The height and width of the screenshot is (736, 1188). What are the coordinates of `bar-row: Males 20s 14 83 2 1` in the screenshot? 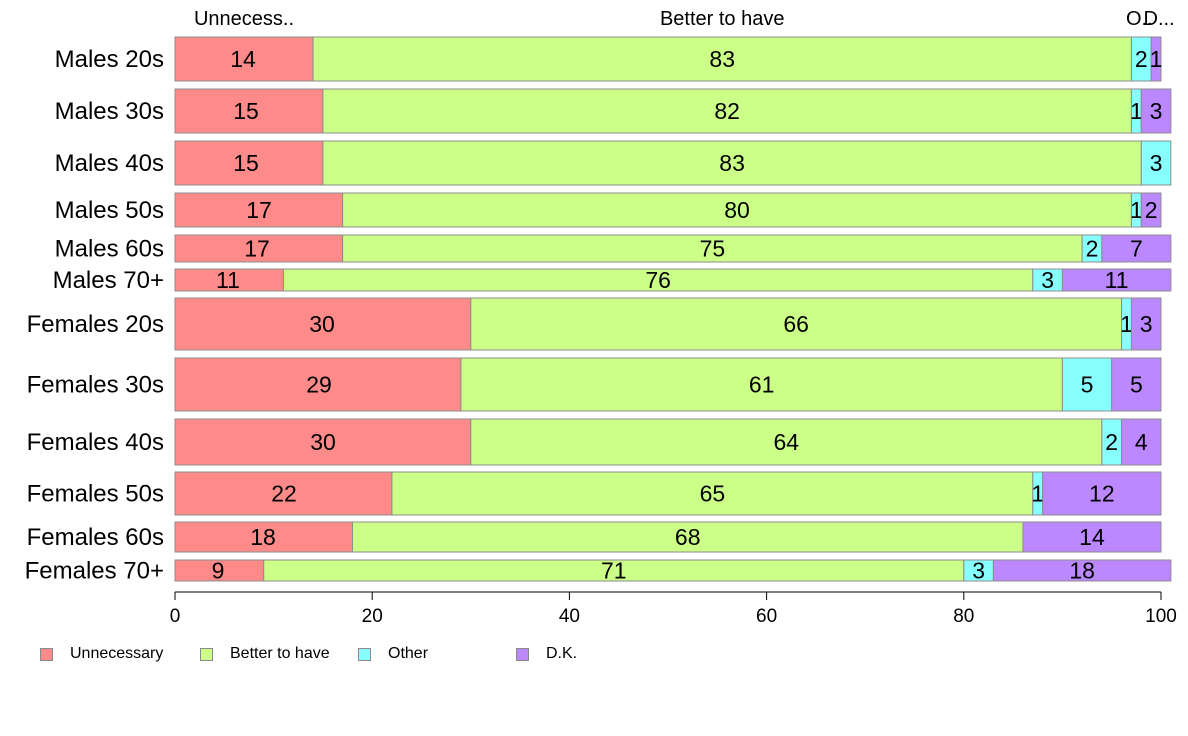 It's located at (609, 59).